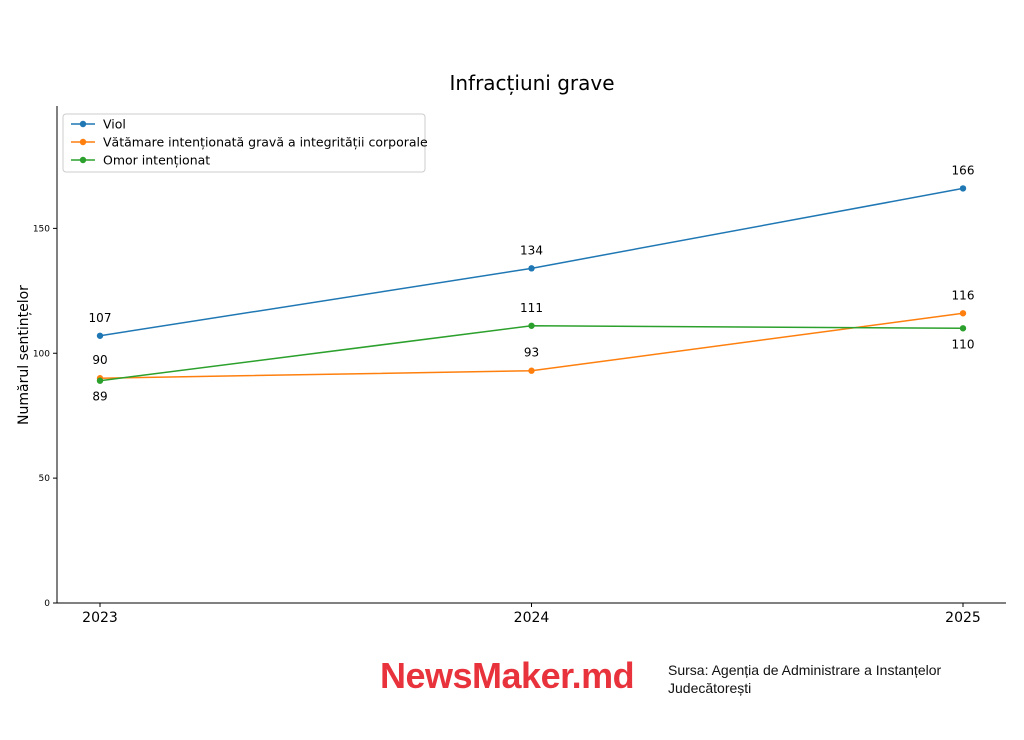  What do you see at coordinates (531, 308) in the screenshot?
I see `data-label: 111` at bounding box center [531, 308].